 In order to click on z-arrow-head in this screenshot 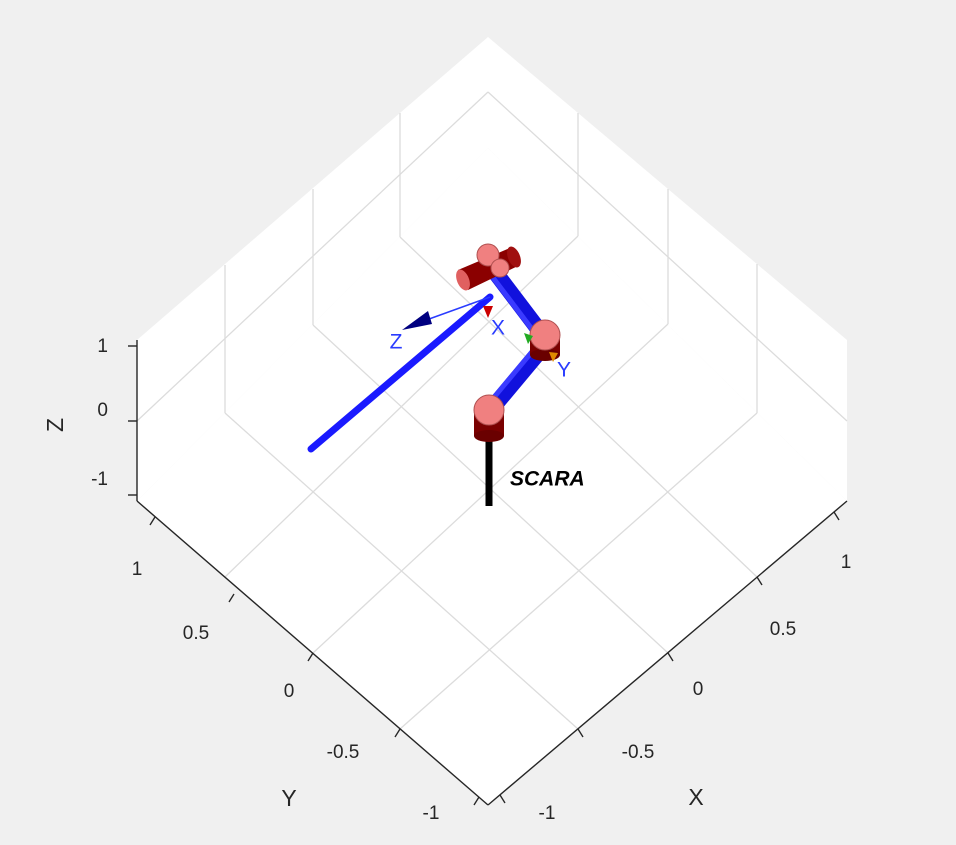, I will do `click(417, 320)`.